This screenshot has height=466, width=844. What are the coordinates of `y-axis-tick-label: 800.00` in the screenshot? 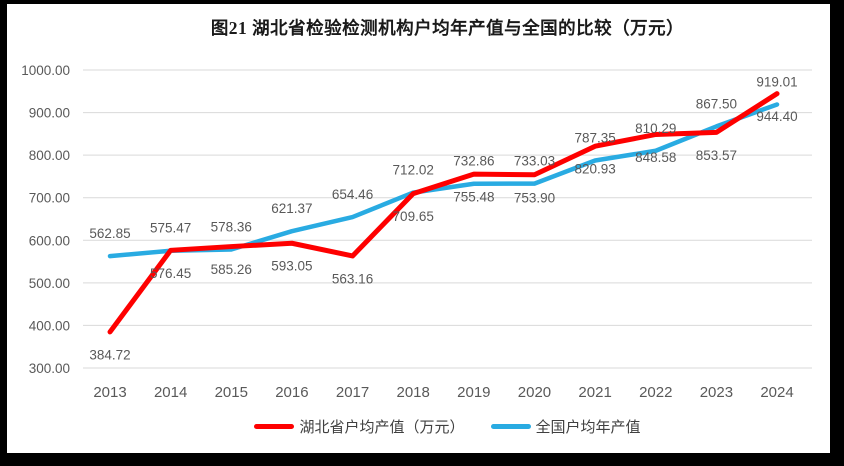 It's located at (49, 155).